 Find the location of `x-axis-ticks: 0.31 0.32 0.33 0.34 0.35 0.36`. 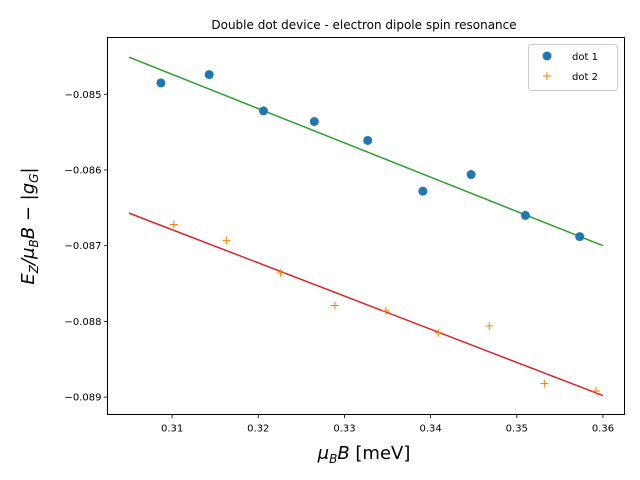

x-axis-ticks: 0.31 0.32 0.33 0.34 0.35 0.36 is located at coordinates (387, 424).